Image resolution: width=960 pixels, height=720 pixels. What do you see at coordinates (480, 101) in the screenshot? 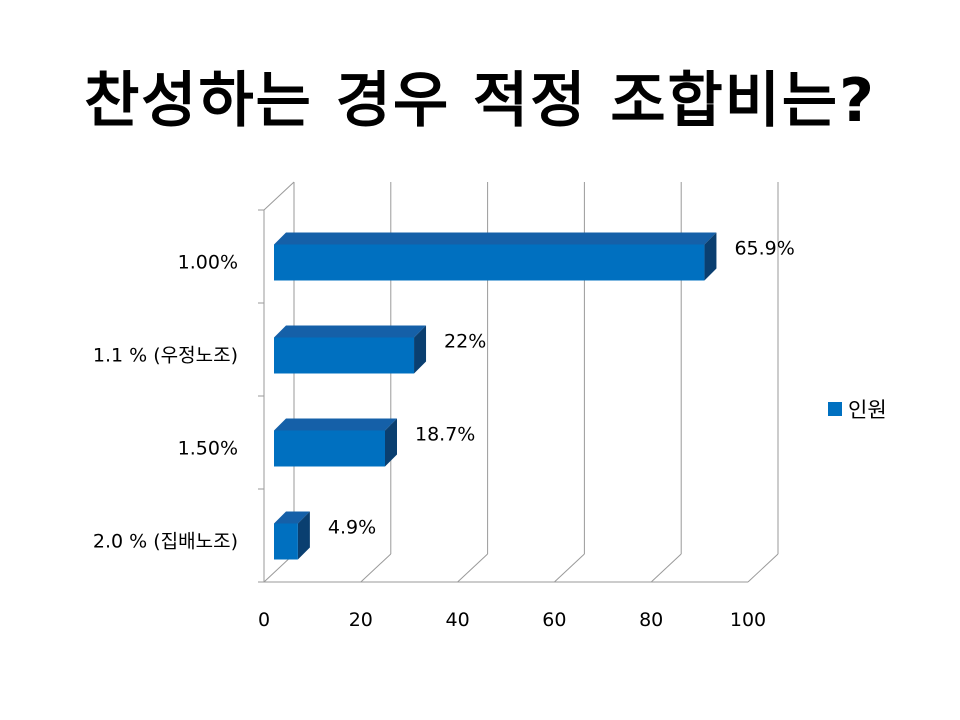
I see `chart-title: 찬성하는 경우 적정 조합비는?` at bounding box center [480, 101].